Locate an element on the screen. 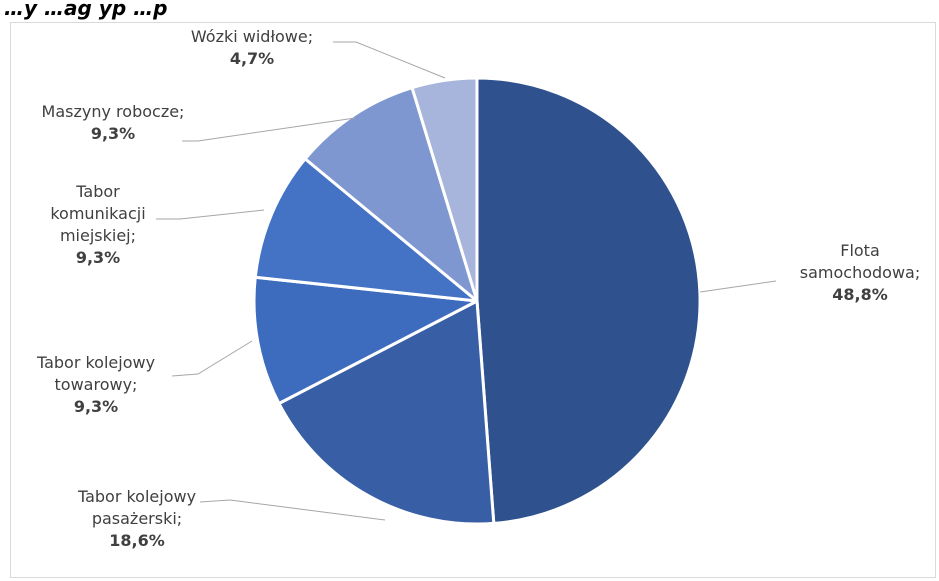 This screenshot has height=581, width=939. slice-label-line: samochodowa; is located at coordinates (860, 272).